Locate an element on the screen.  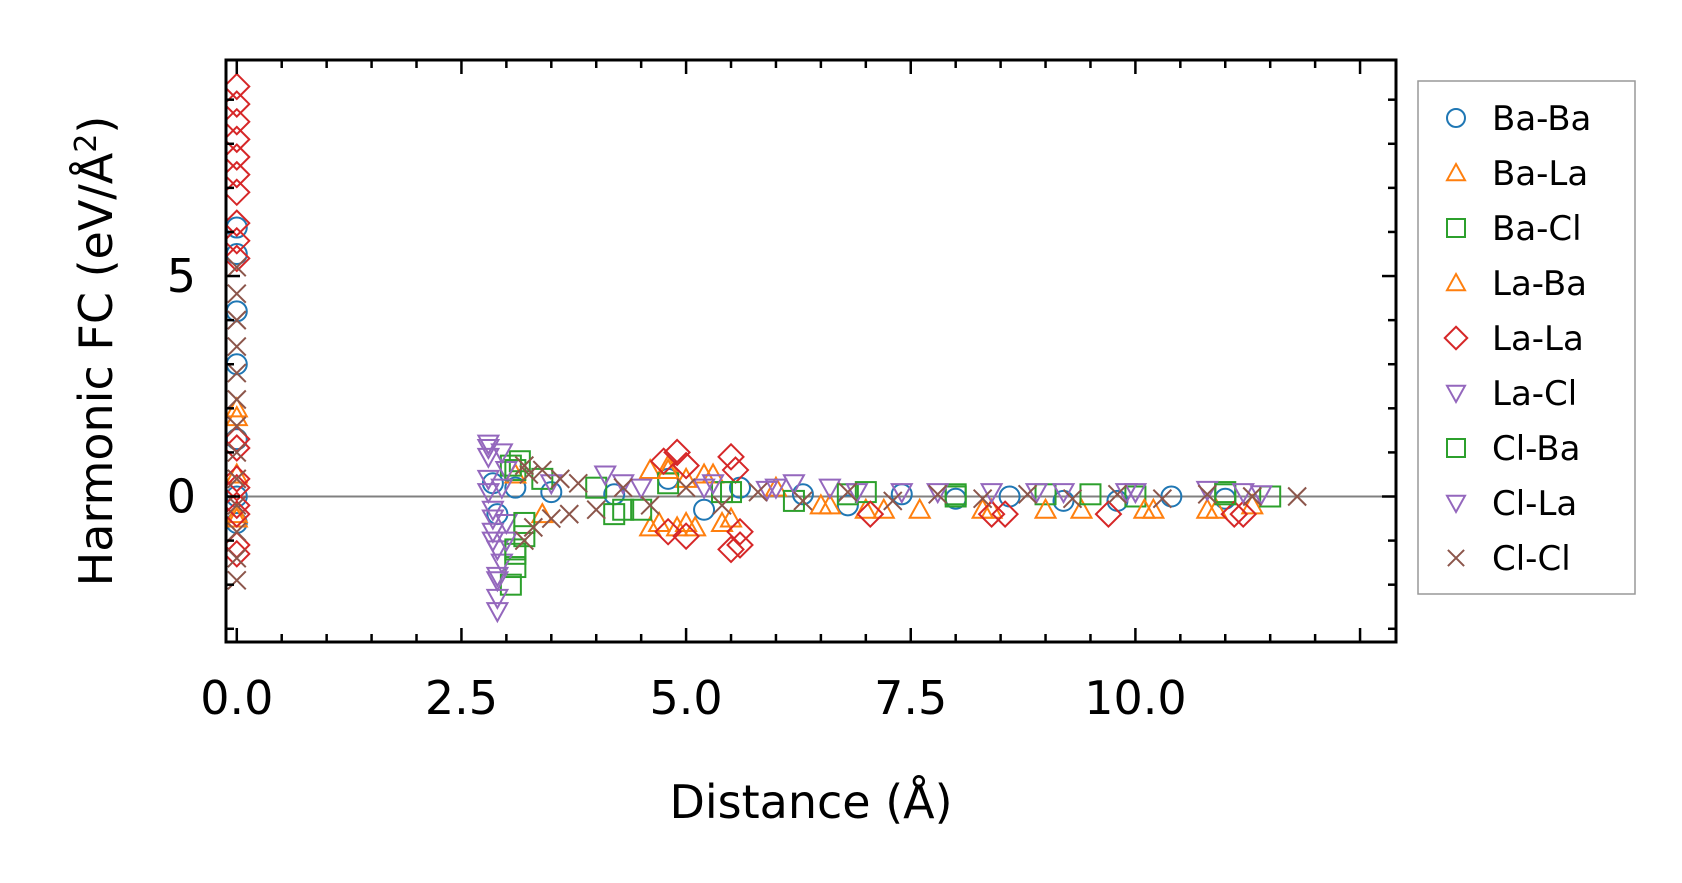
legend-label: Cl-Ba is located at coordinates (1536, 449).